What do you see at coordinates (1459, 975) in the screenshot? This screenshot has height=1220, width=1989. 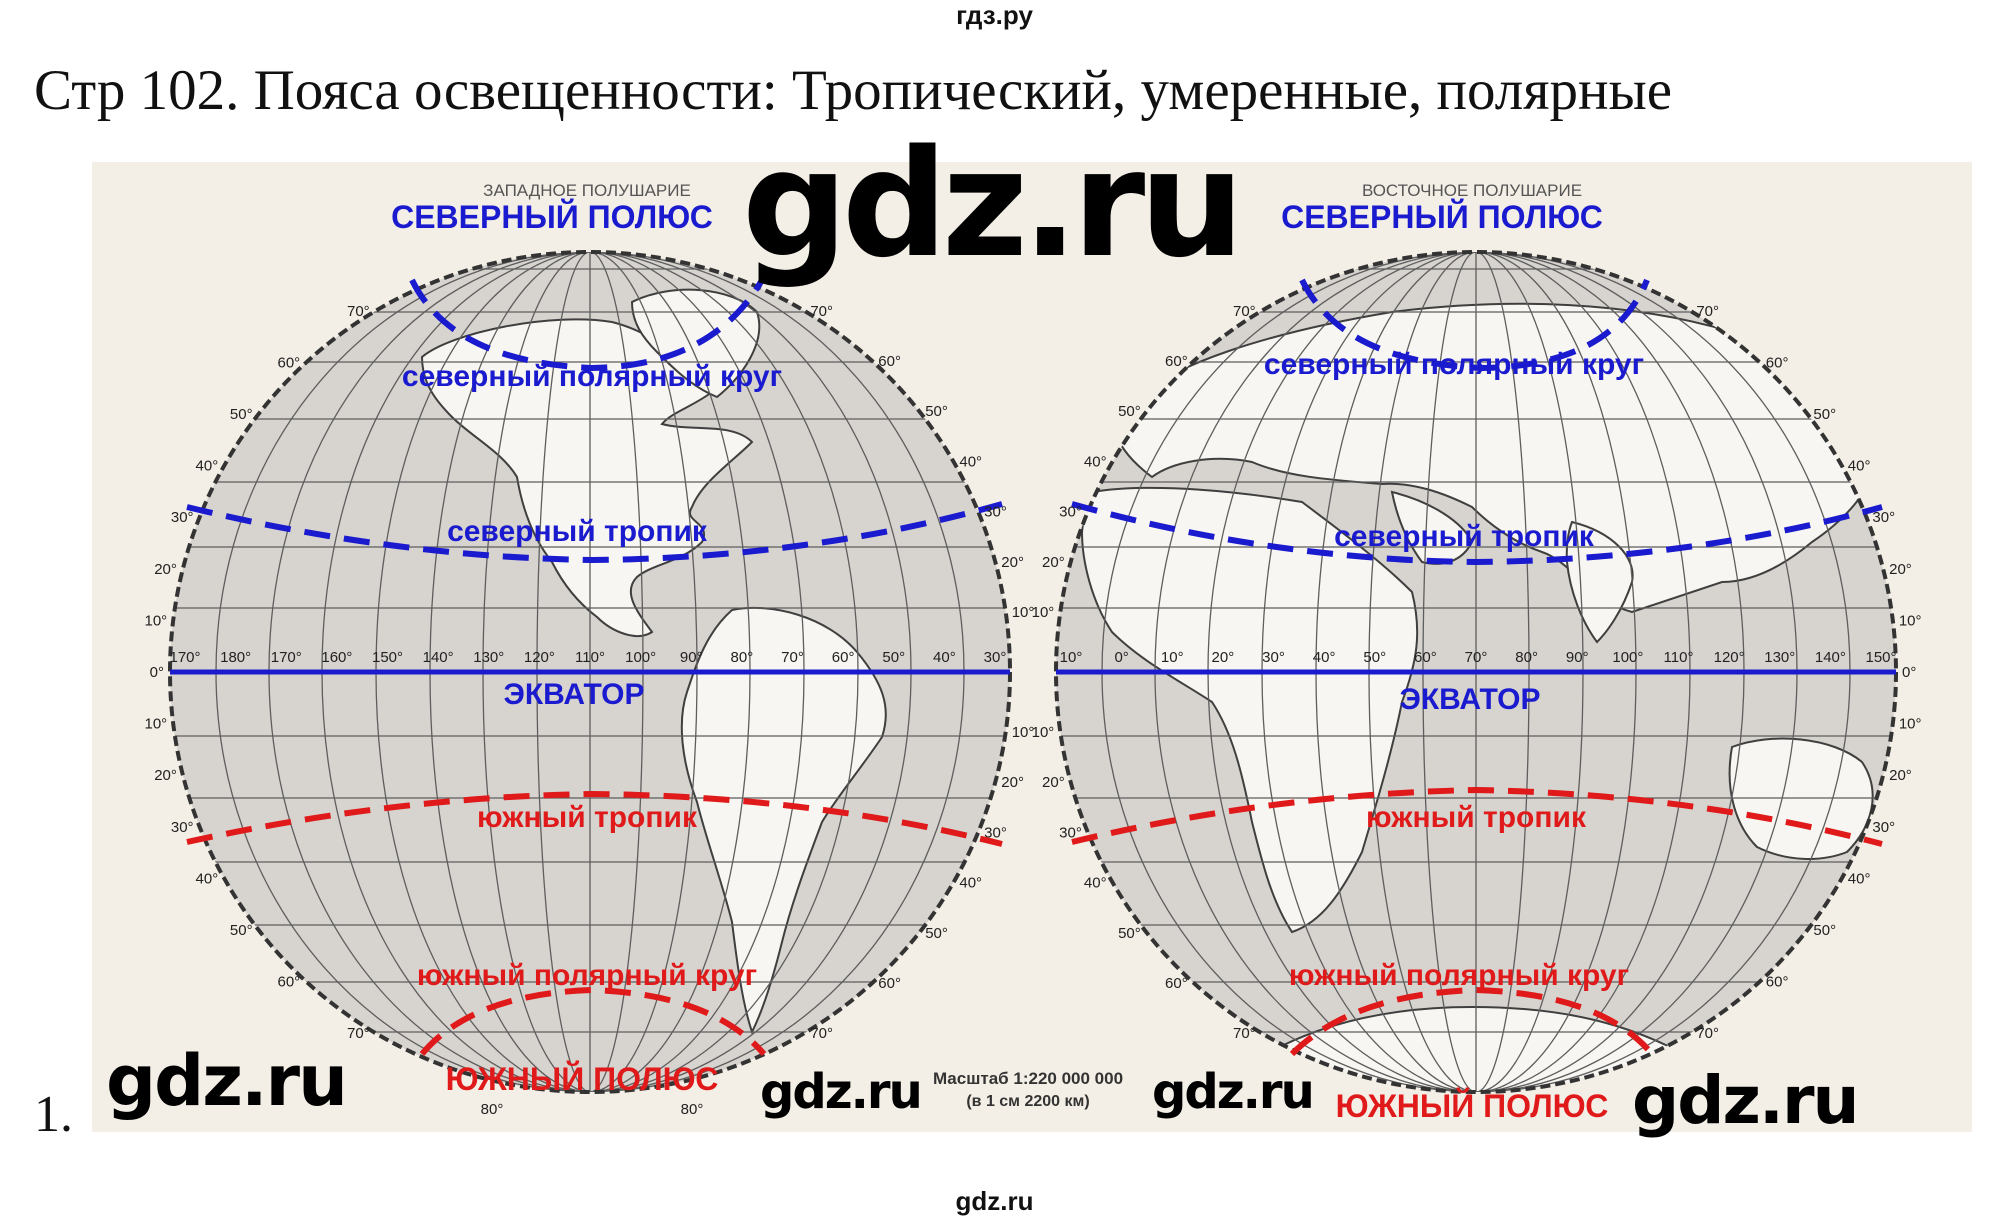 I see `east-antarctic-circle-label: южный полярный круг` at bounding box center [1459, 975].